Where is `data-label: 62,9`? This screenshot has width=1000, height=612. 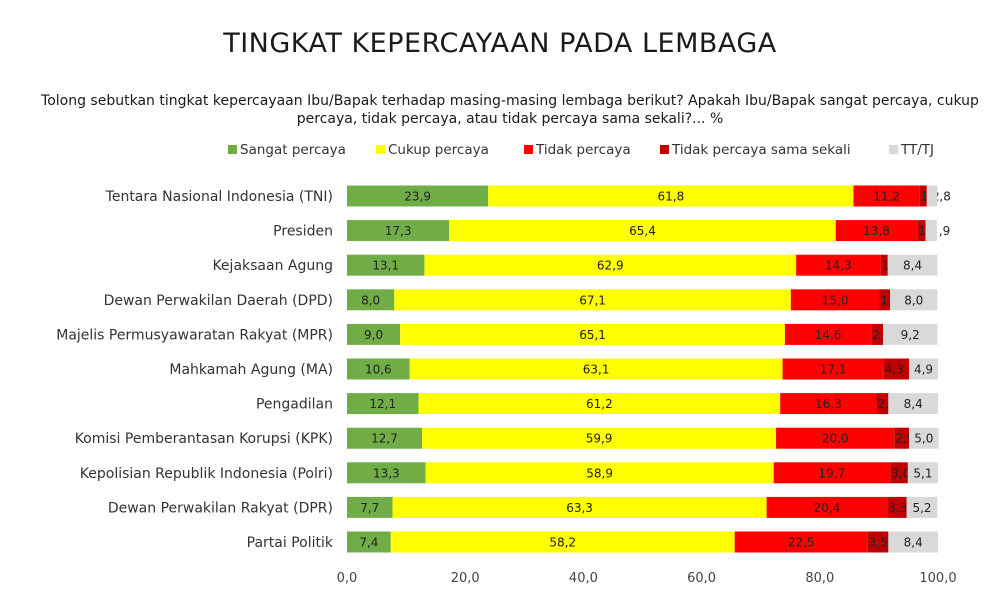 data-label: 62,9 is located at coordinates (610, 266).